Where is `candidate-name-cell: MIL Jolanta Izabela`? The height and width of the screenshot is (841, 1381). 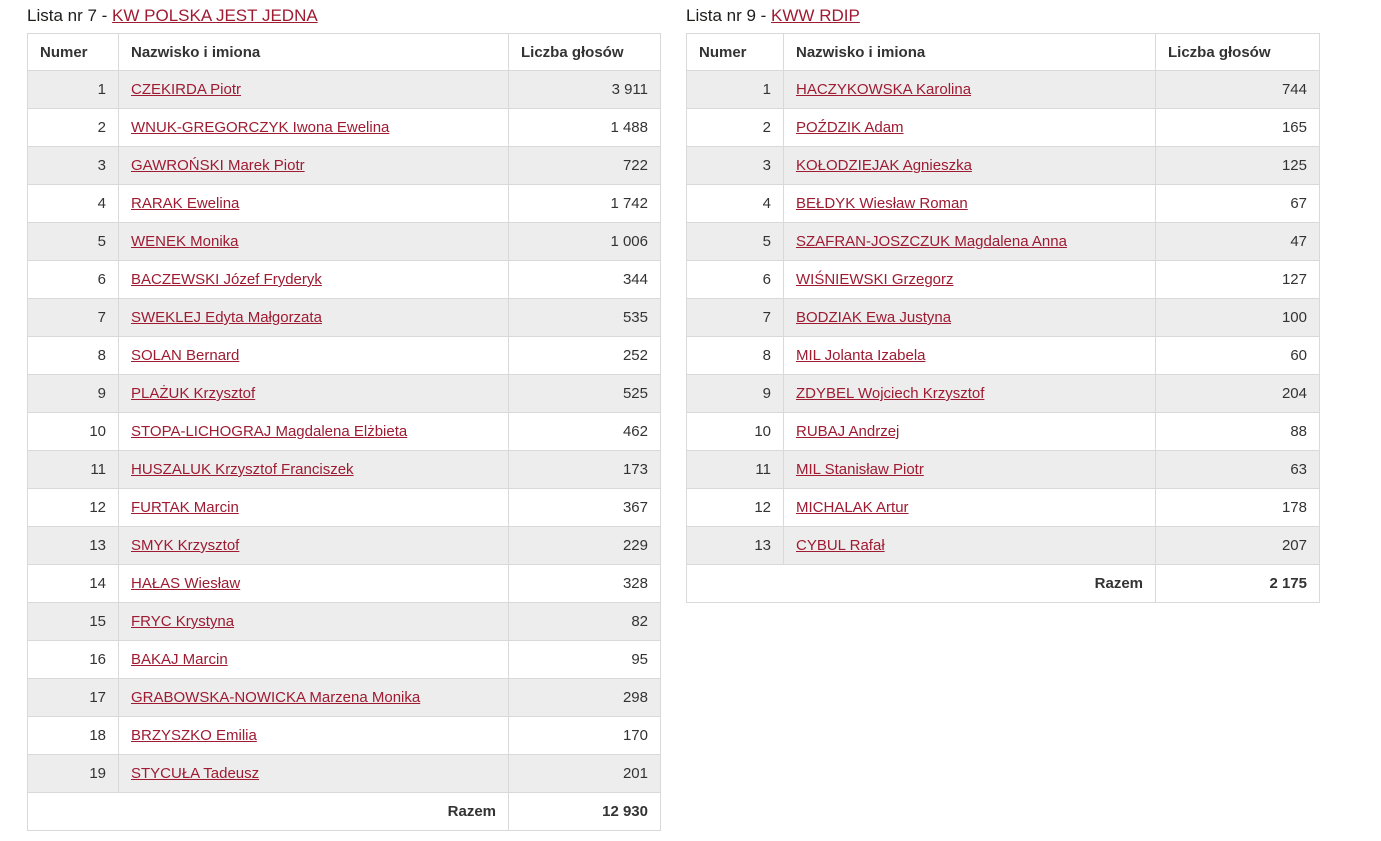 candidate-name-cell: MIL Jolanta Izabela is located at coordinates (969, 355).